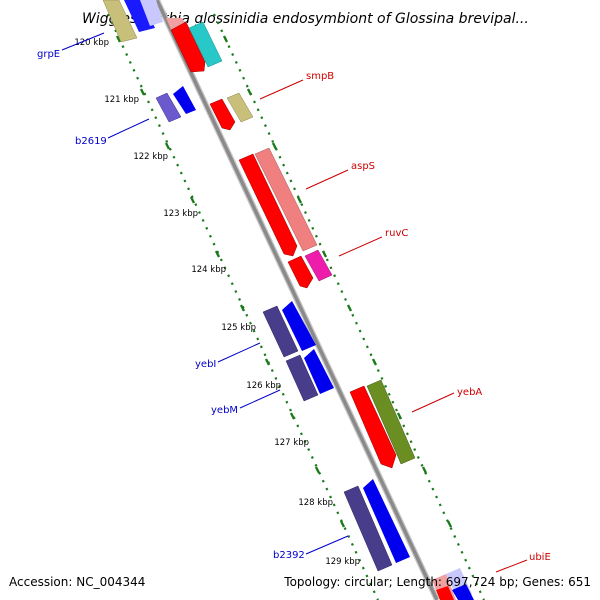 This screenshot has height=600, width=600. What do you see at coordinates (260, 399) in the screenshot?
I see `leader-yebM` at bounding box center [260, 399].